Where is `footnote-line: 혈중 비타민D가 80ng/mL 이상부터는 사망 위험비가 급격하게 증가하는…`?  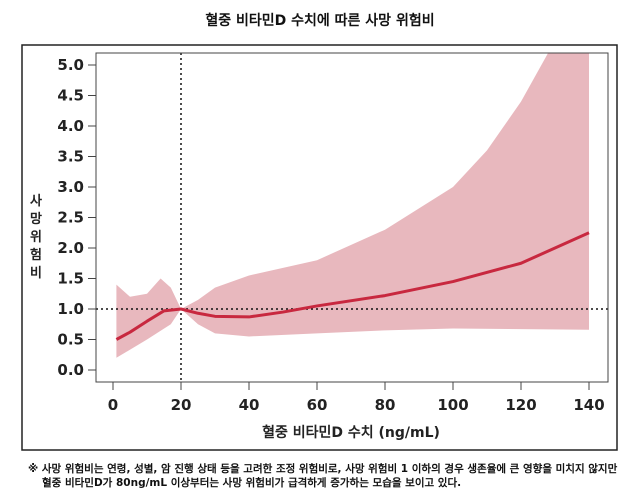
footnote-line: 혈중 비타민D가 80ng/mL 이상부터는 사망 위험비가 급격하게 증가하는… is located at coordinates (252, 483).